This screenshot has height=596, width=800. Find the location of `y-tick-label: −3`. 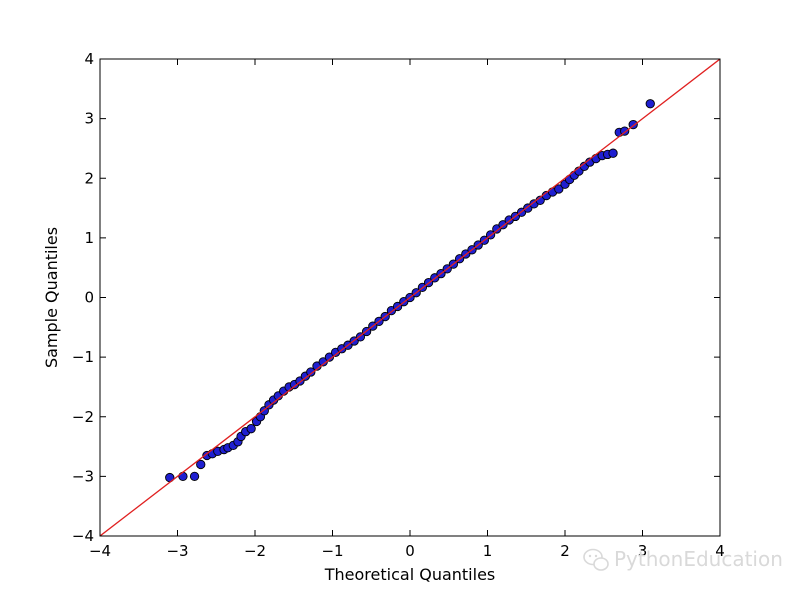

y-tick-label: −3 is located at coordinates (83, 476).